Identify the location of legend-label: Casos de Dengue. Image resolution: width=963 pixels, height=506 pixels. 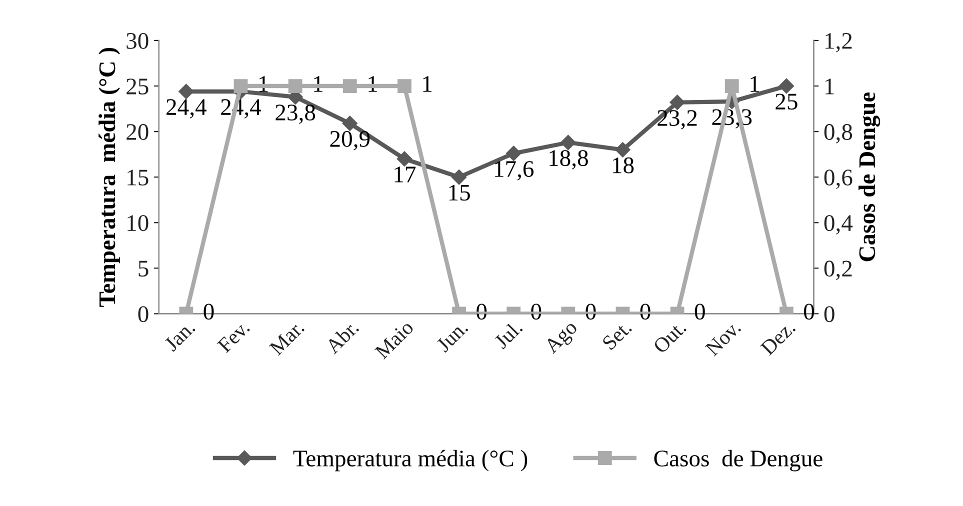
(738, 461).